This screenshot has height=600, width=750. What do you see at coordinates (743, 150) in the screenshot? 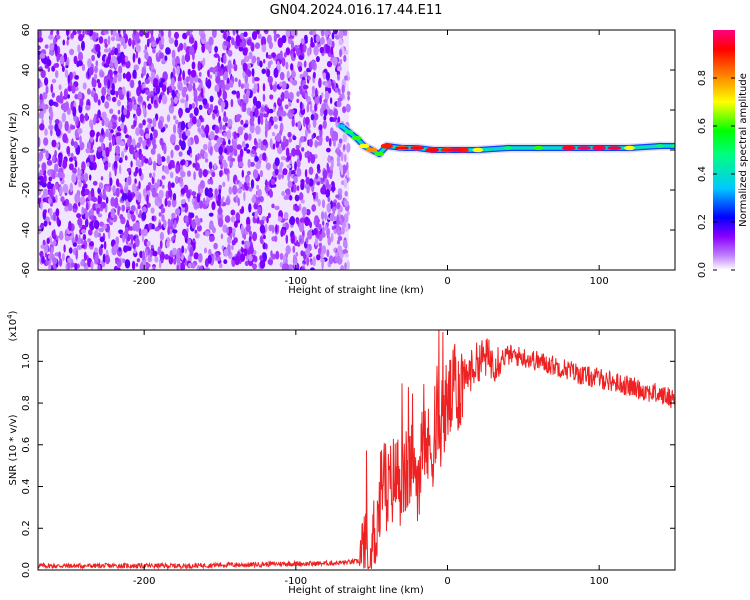
I see `colorbar-label: Normalized spectral amplitude` at bounding box center [743, 150].